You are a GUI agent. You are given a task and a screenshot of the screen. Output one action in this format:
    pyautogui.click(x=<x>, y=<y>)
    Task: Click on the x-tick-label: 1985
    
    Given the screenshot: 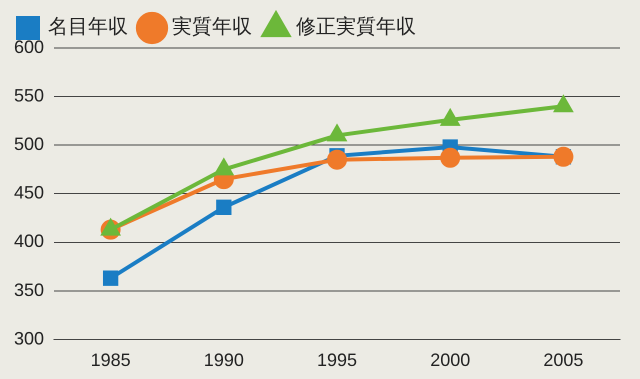 What is the action you would take?
    pyautogui.click(x=110, y=360)
    